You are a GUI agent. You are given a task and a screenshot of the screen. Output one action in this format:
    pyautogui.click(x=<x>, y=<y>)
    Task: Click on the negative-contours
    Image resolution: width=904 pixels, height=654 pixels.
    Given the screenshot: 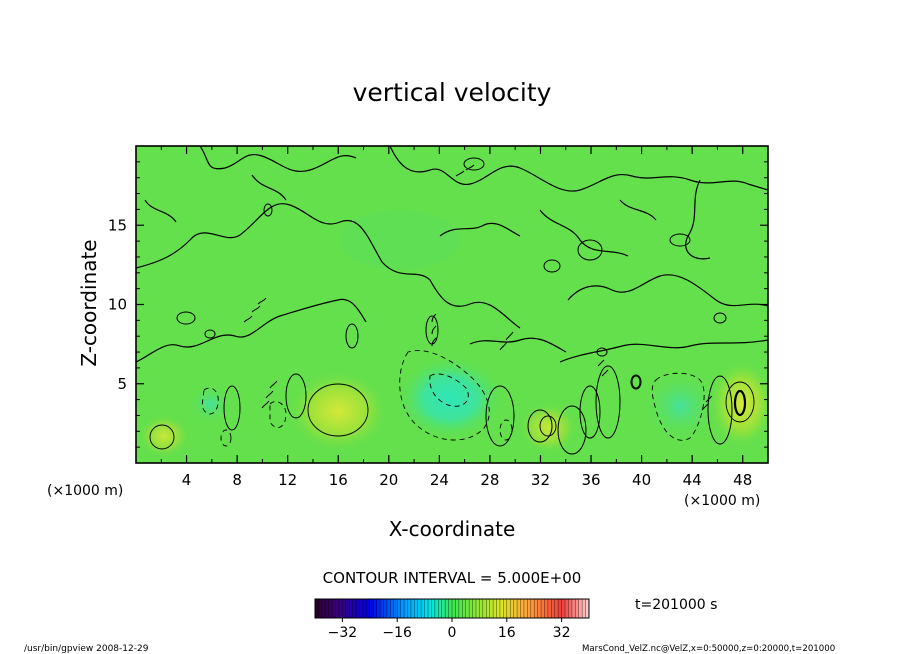 What is the action you would take?
    pyautogui.click(x=453, y=398)
    